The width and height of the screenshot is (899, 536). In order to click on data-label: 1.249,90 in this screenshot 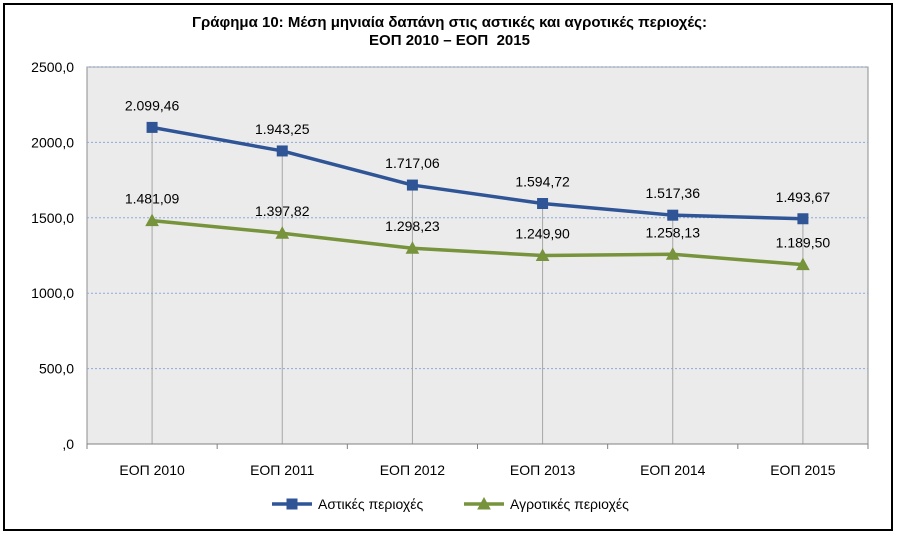, I will do `click(542, 234)`.